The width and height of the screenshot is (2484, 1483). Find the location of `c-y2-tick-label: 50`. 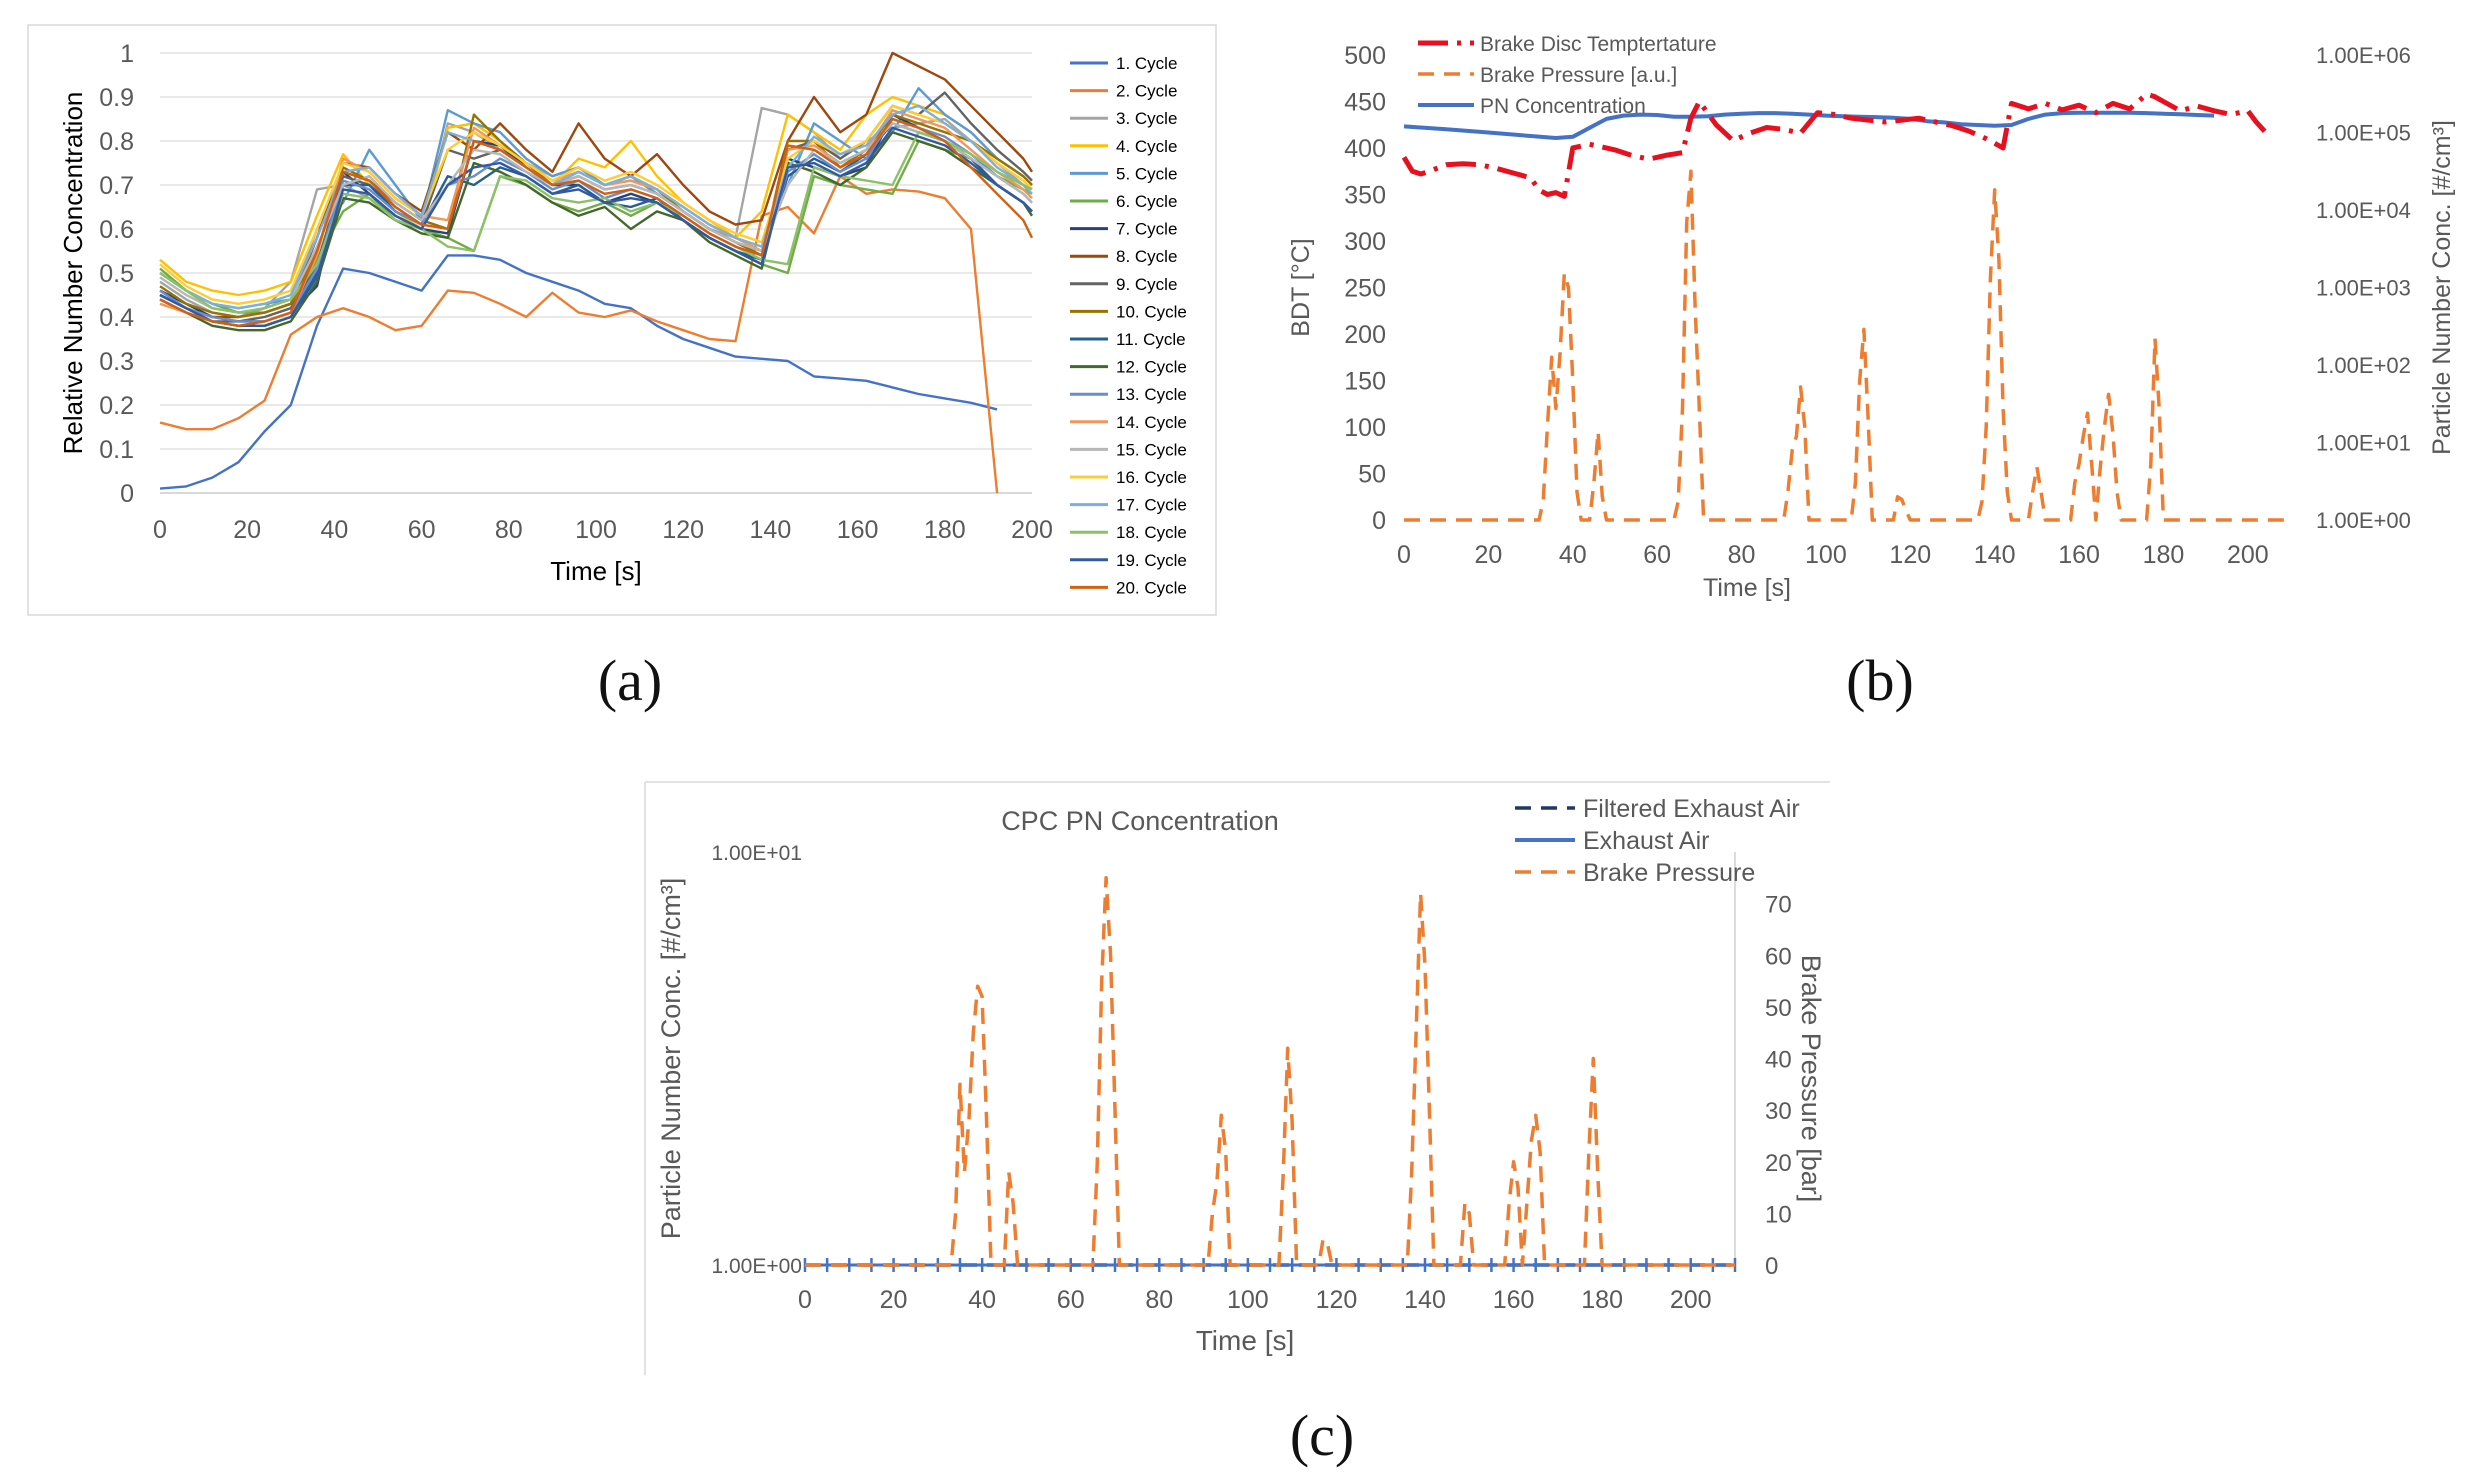

c-y2-tick-label: 50 is located at coordinates (1778, 1008).